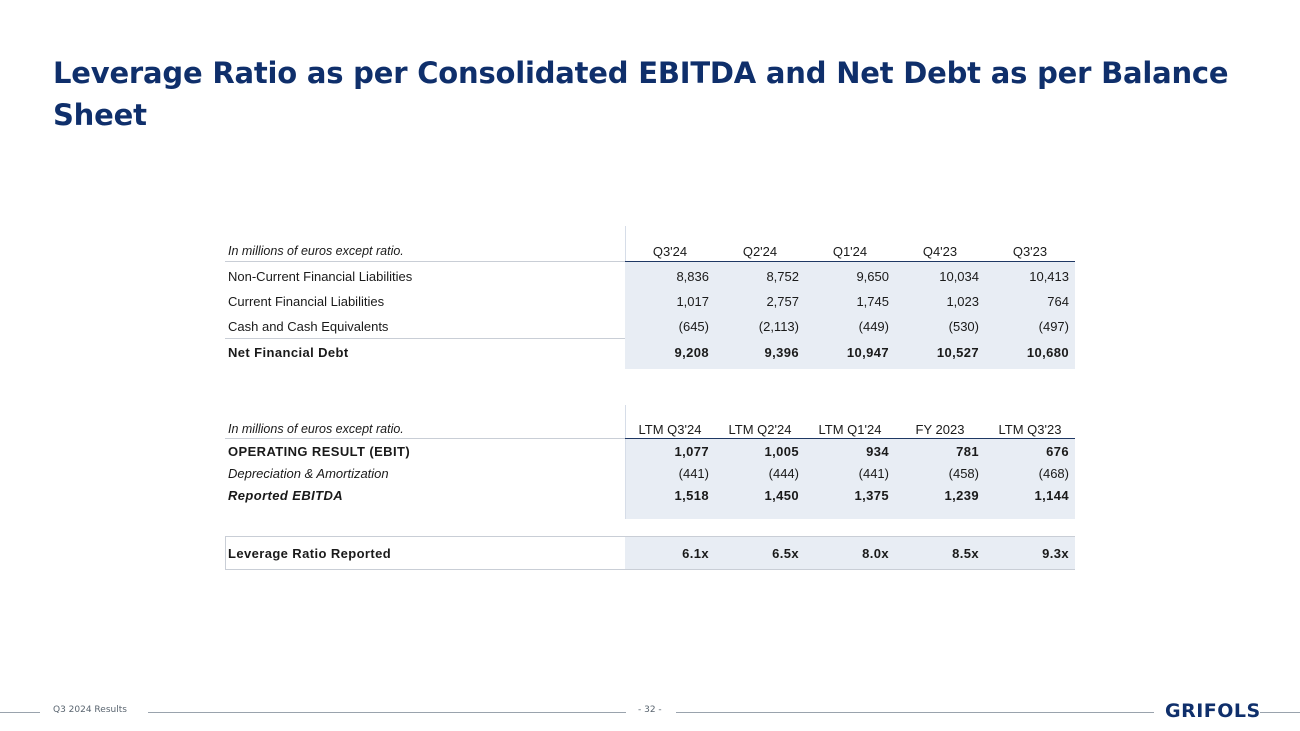  What do you see at coordinates (1055, 553) in the screenshot?
I see `cell: 9.3x` at bounding box center [1055, 553].